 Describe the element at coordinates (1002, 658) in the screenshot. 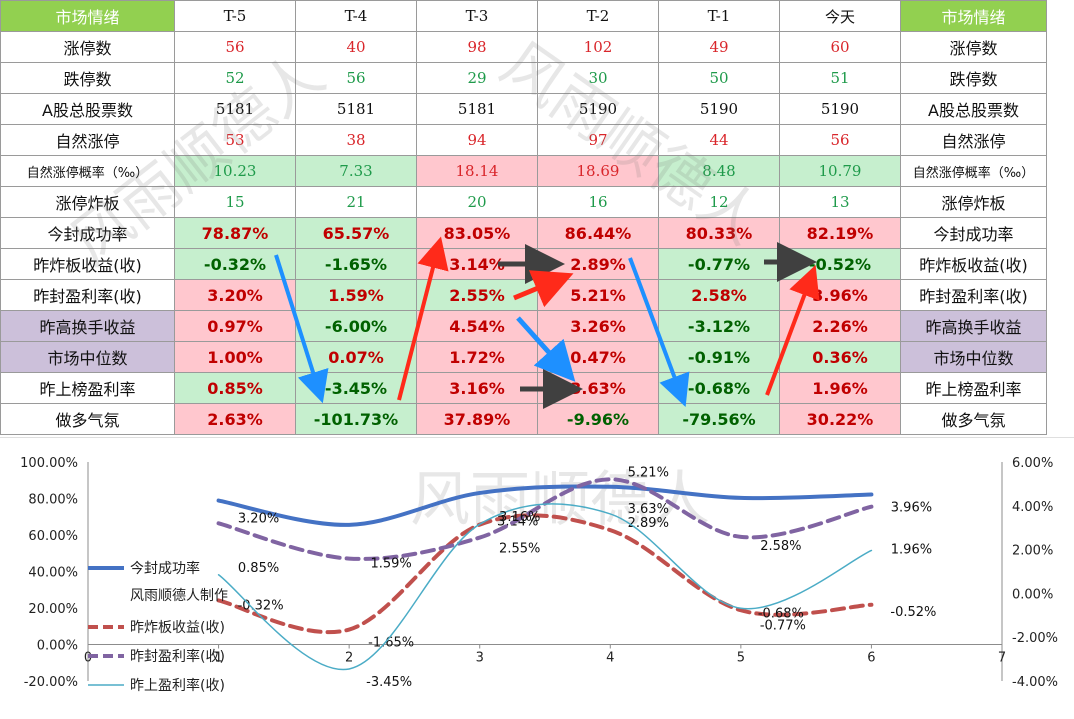

I see `x-tick-label: 7` at that location.